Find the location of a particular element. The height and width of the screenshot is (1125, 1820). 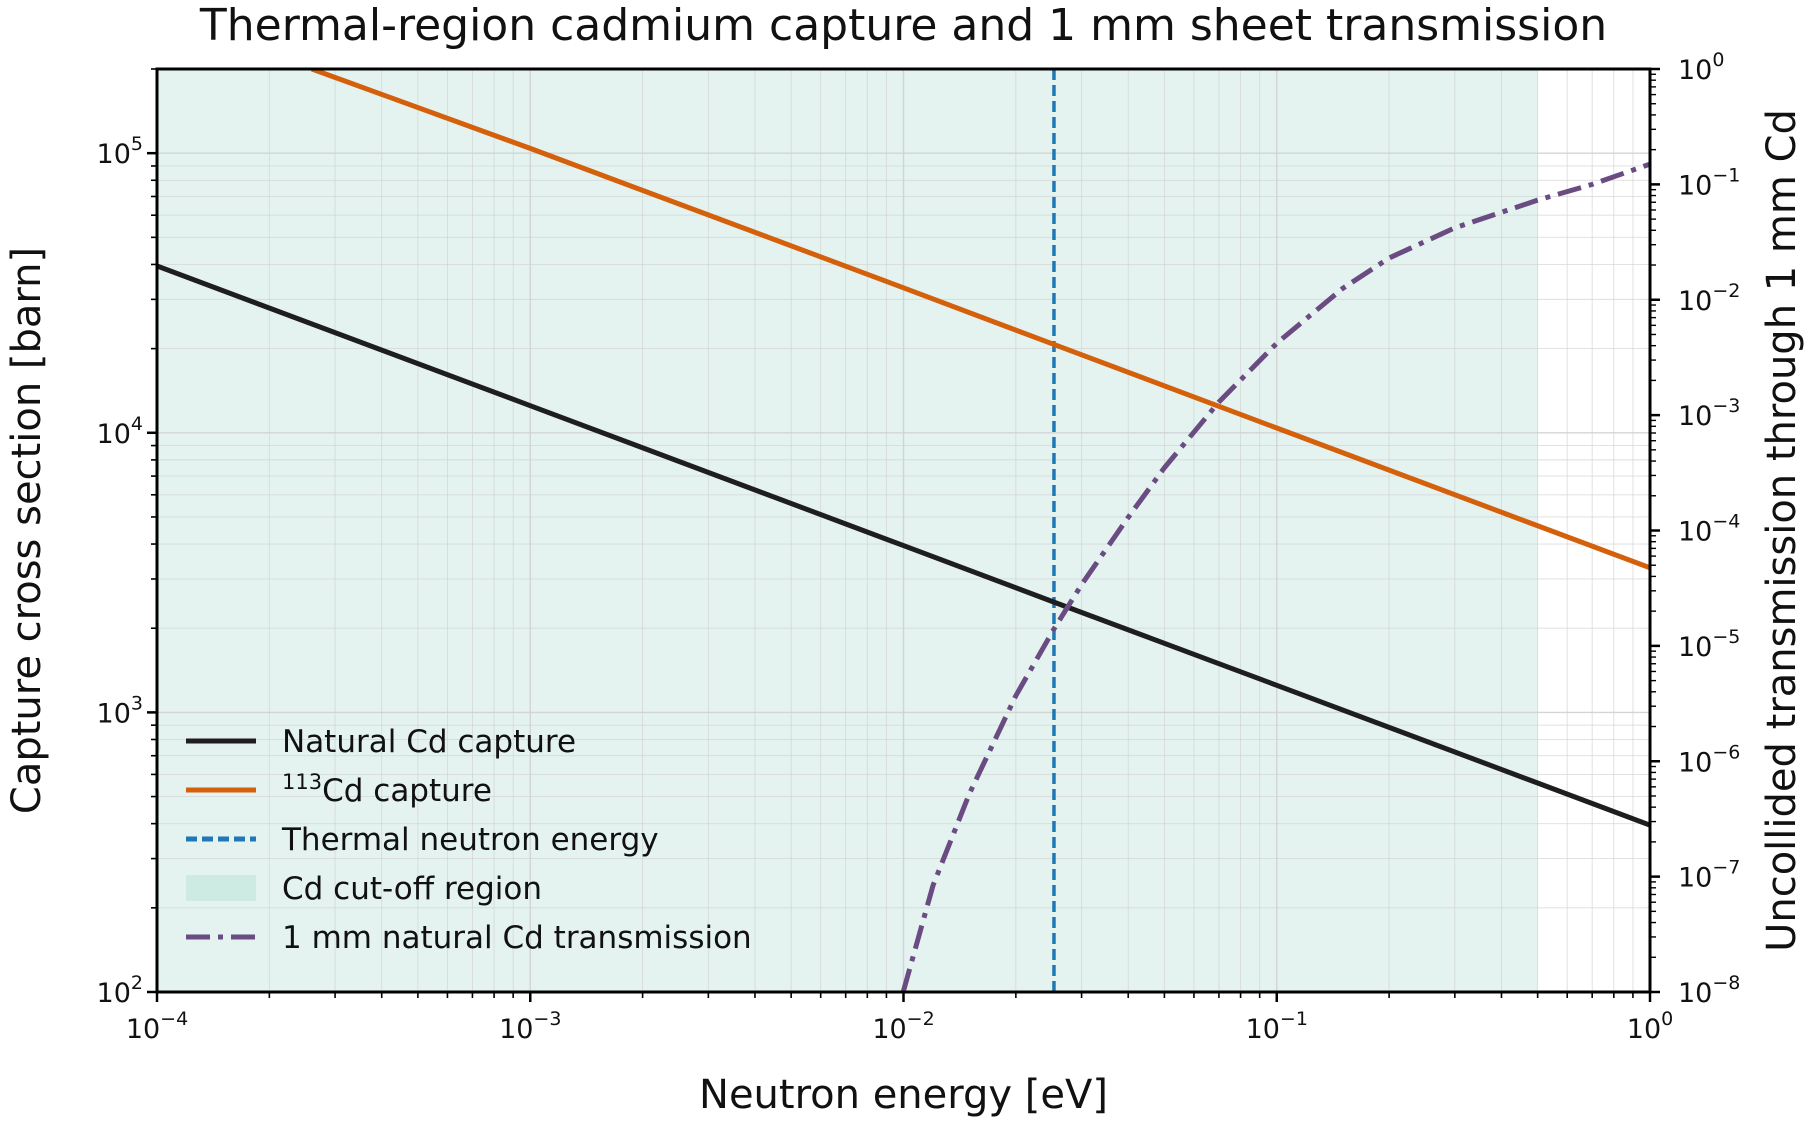

legend-item-cutoff-region: Cd cut-off region is located at coordinates (364, 889).